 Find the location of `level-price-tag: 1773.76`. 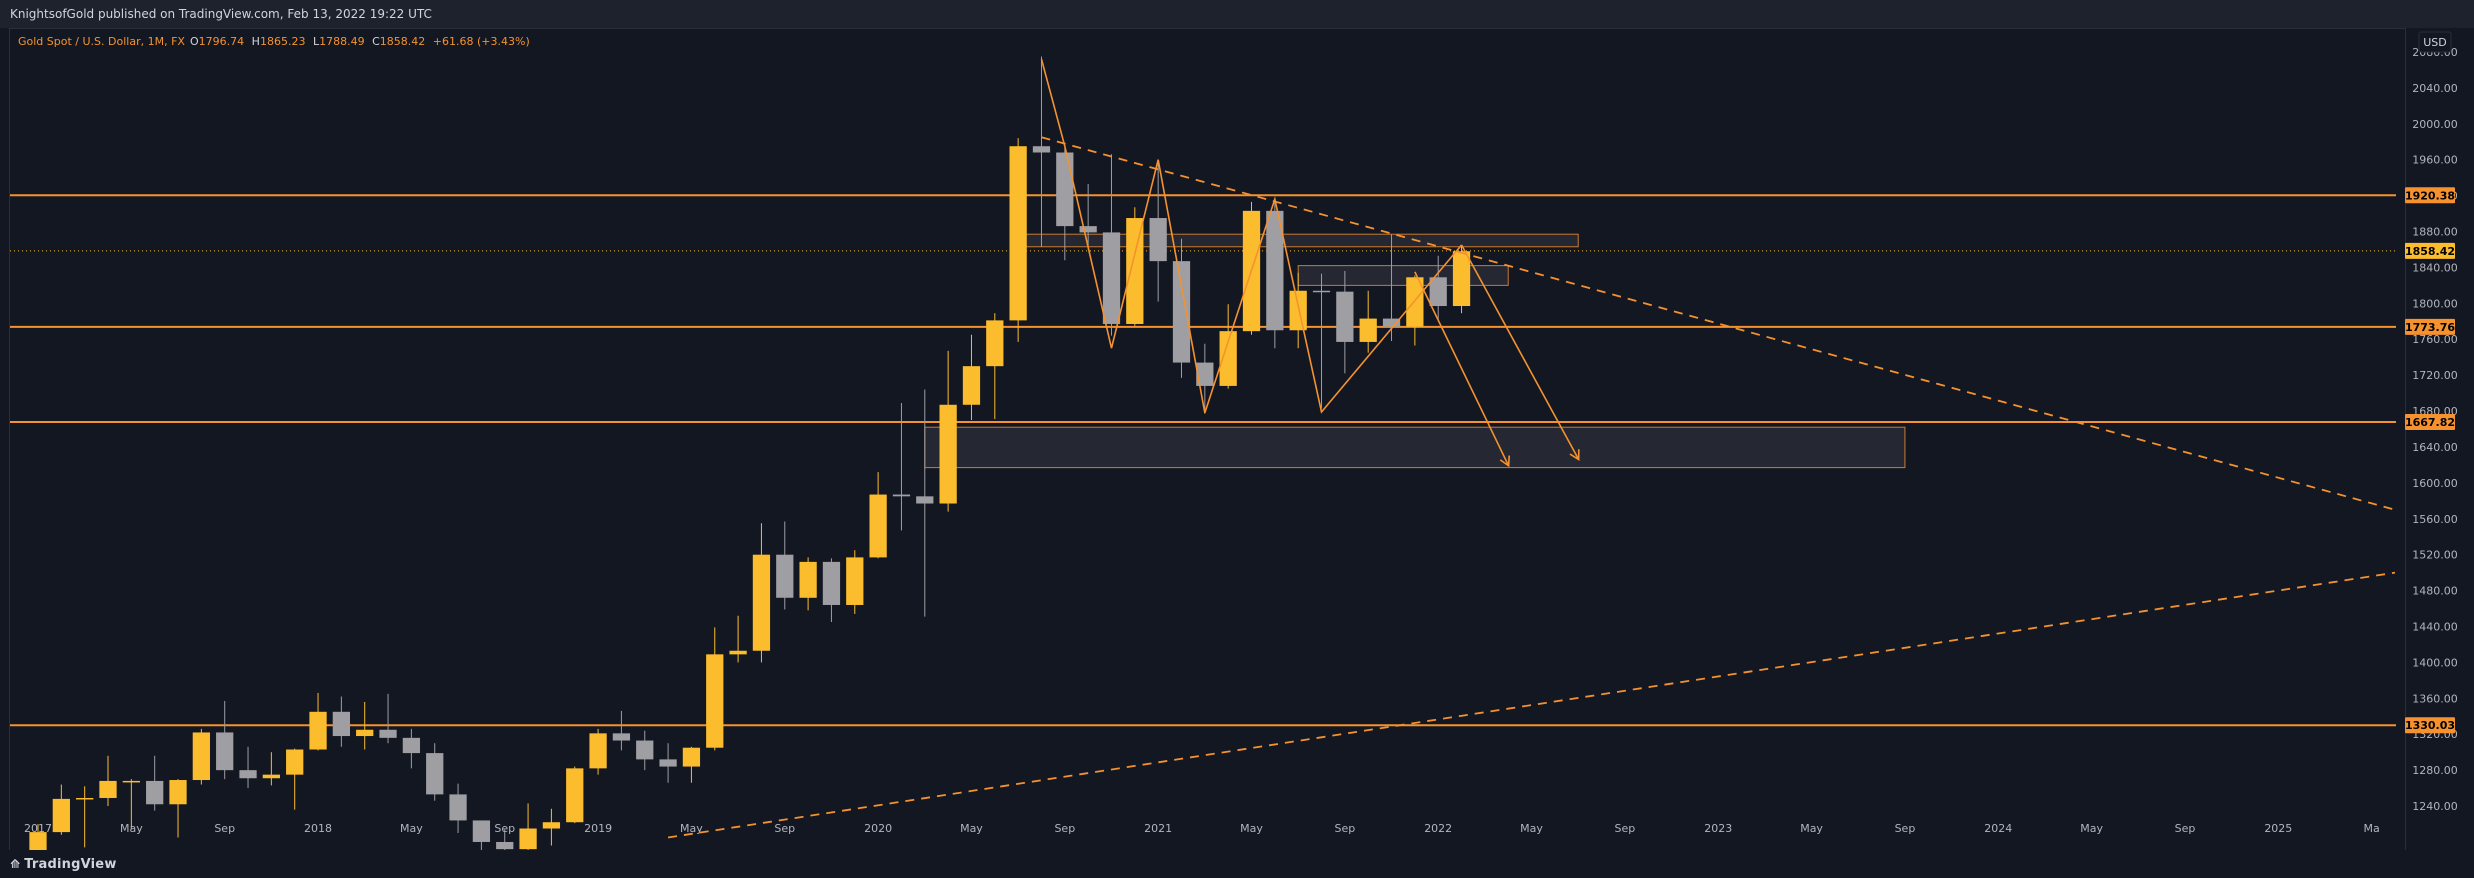

level-price-tag: 1773.76 is located at coordinates (2430, 326).